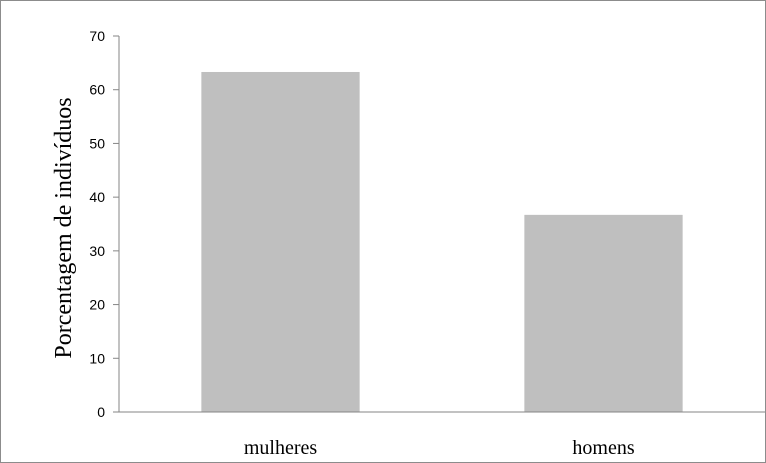  What do you see at coordinates (442, 435) in the screenshot?
I see `x-axis: mulheres homens` at bounding box center [442, 435].